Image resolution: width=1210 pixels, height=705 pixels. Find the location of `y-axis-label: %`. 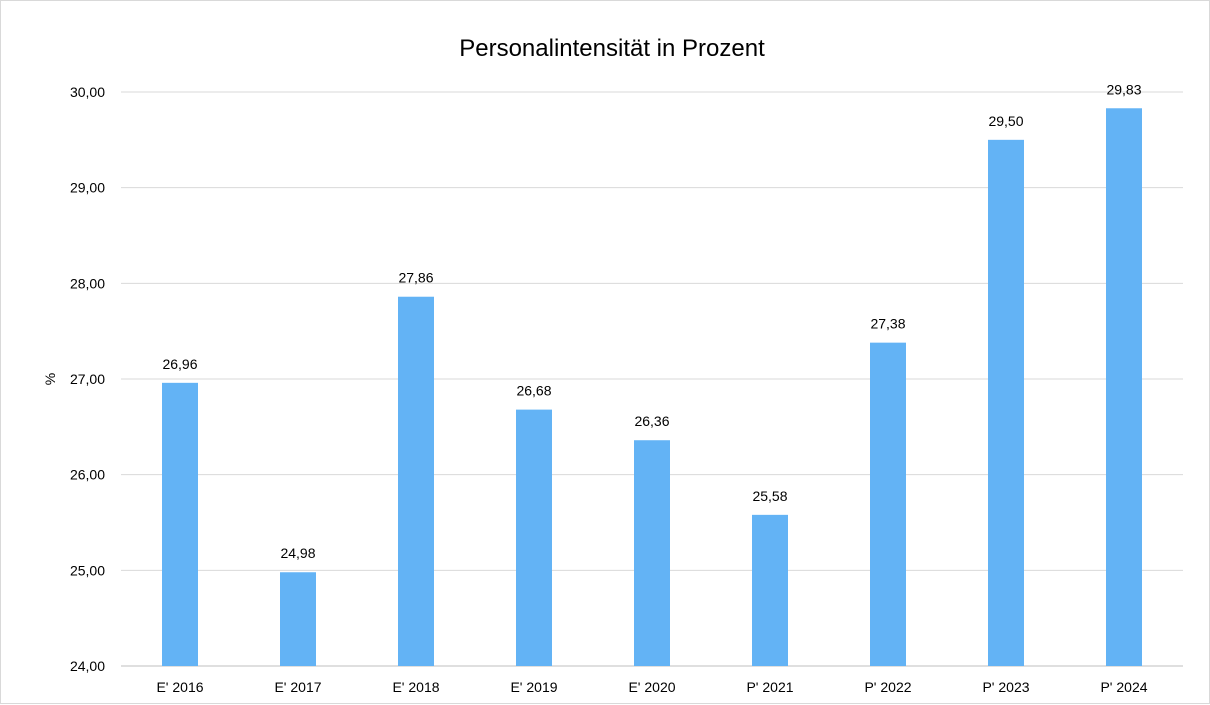

y-axis-label: % is located at coordinates (50, 379).